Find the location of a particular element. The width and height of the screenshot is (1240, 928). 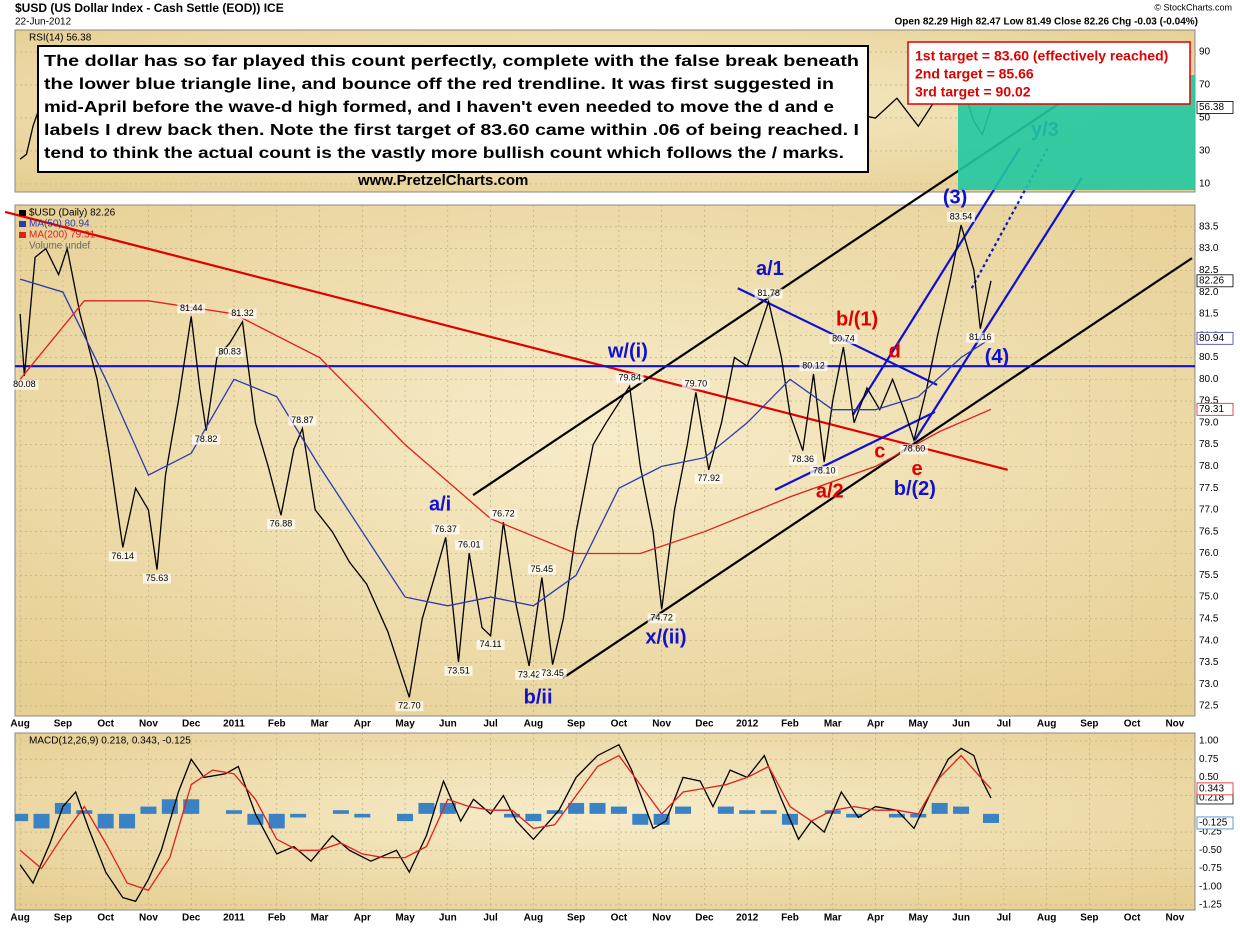

wave-label: c is located at coordinates (879, 451).